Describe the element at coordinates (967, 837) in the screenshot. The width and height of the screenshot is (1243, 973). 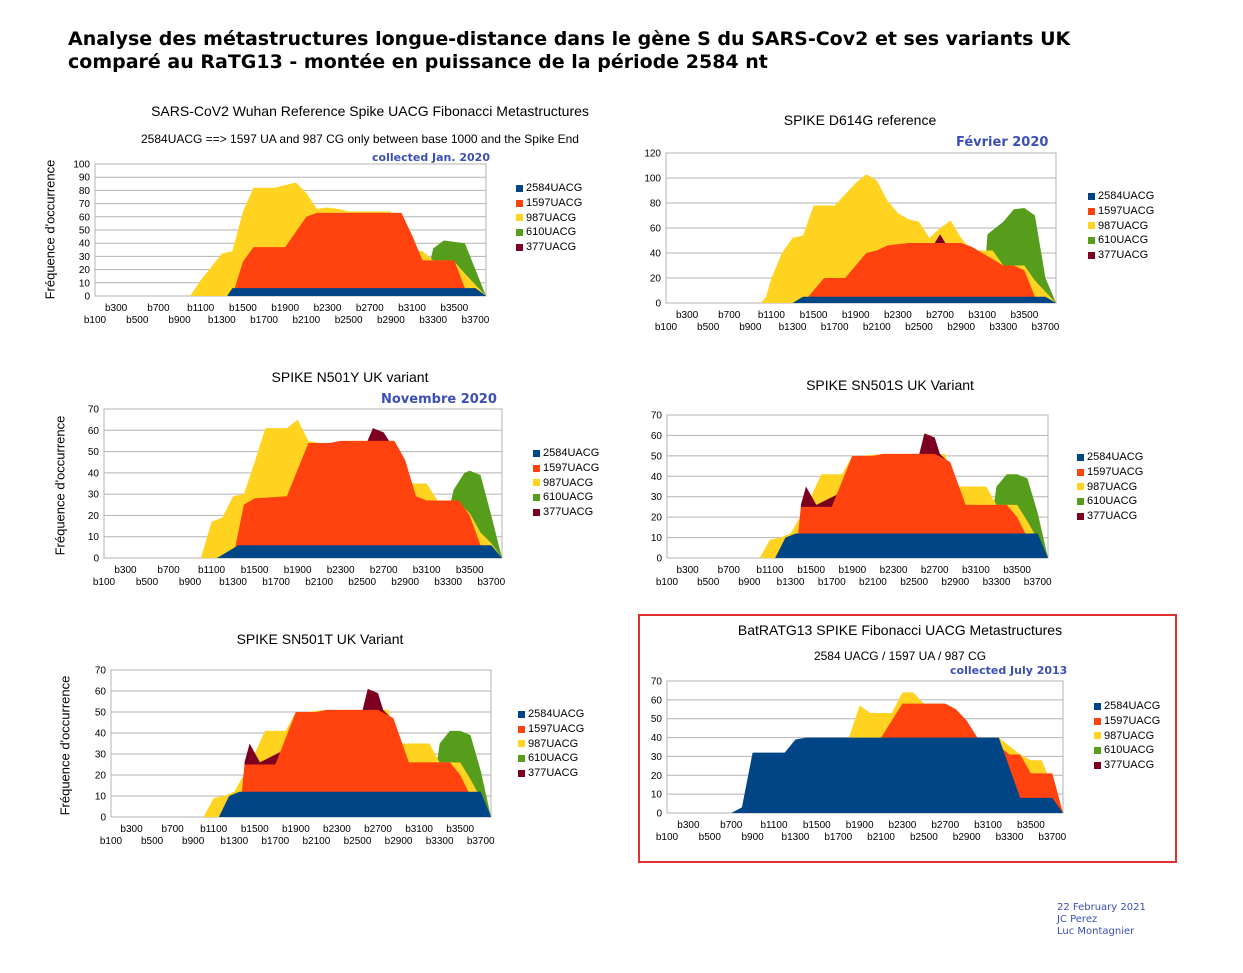
I see `x-tick-label: b2900` at that location.